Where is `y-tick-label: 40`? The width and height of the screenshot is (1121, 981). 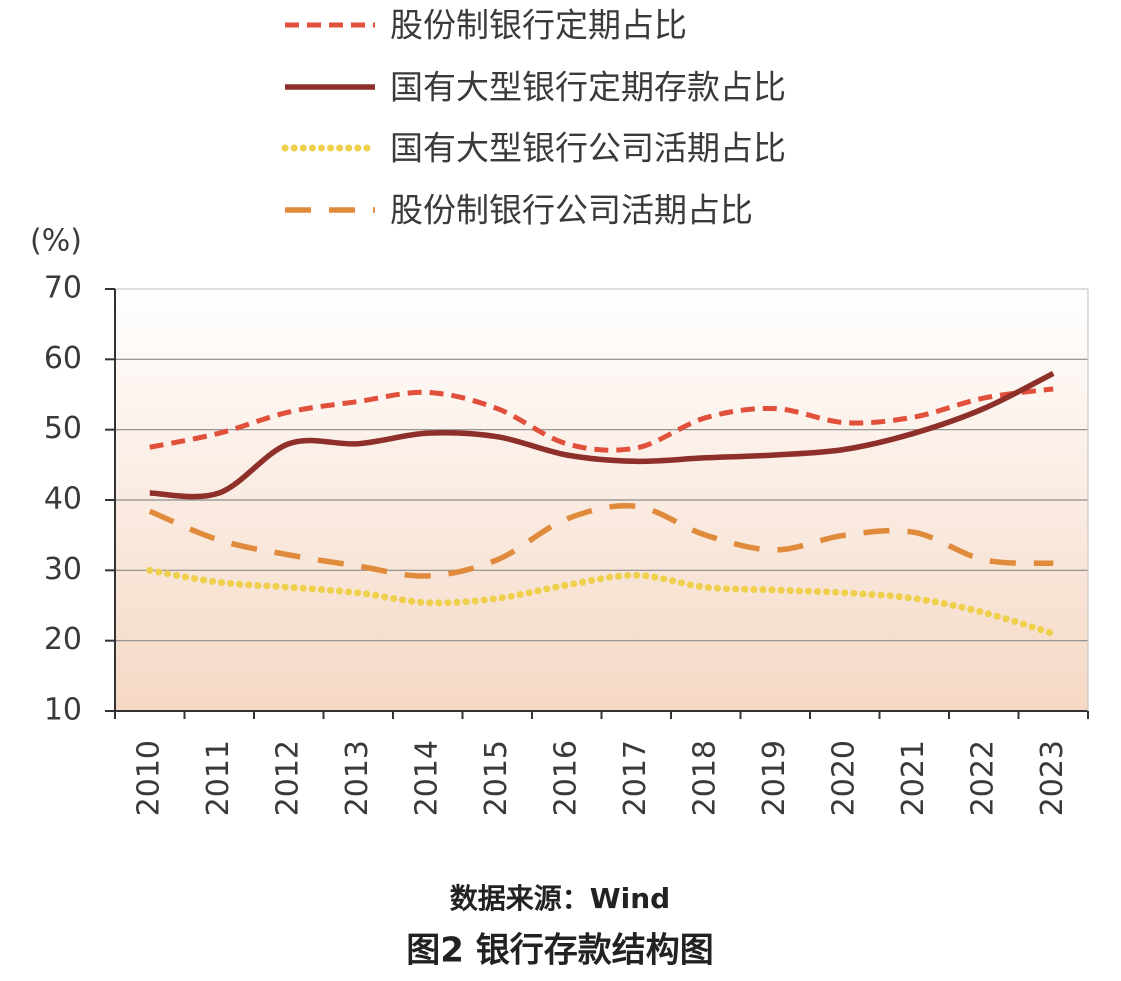 y-tick-label: 40 is located at coordinates (63, 499).